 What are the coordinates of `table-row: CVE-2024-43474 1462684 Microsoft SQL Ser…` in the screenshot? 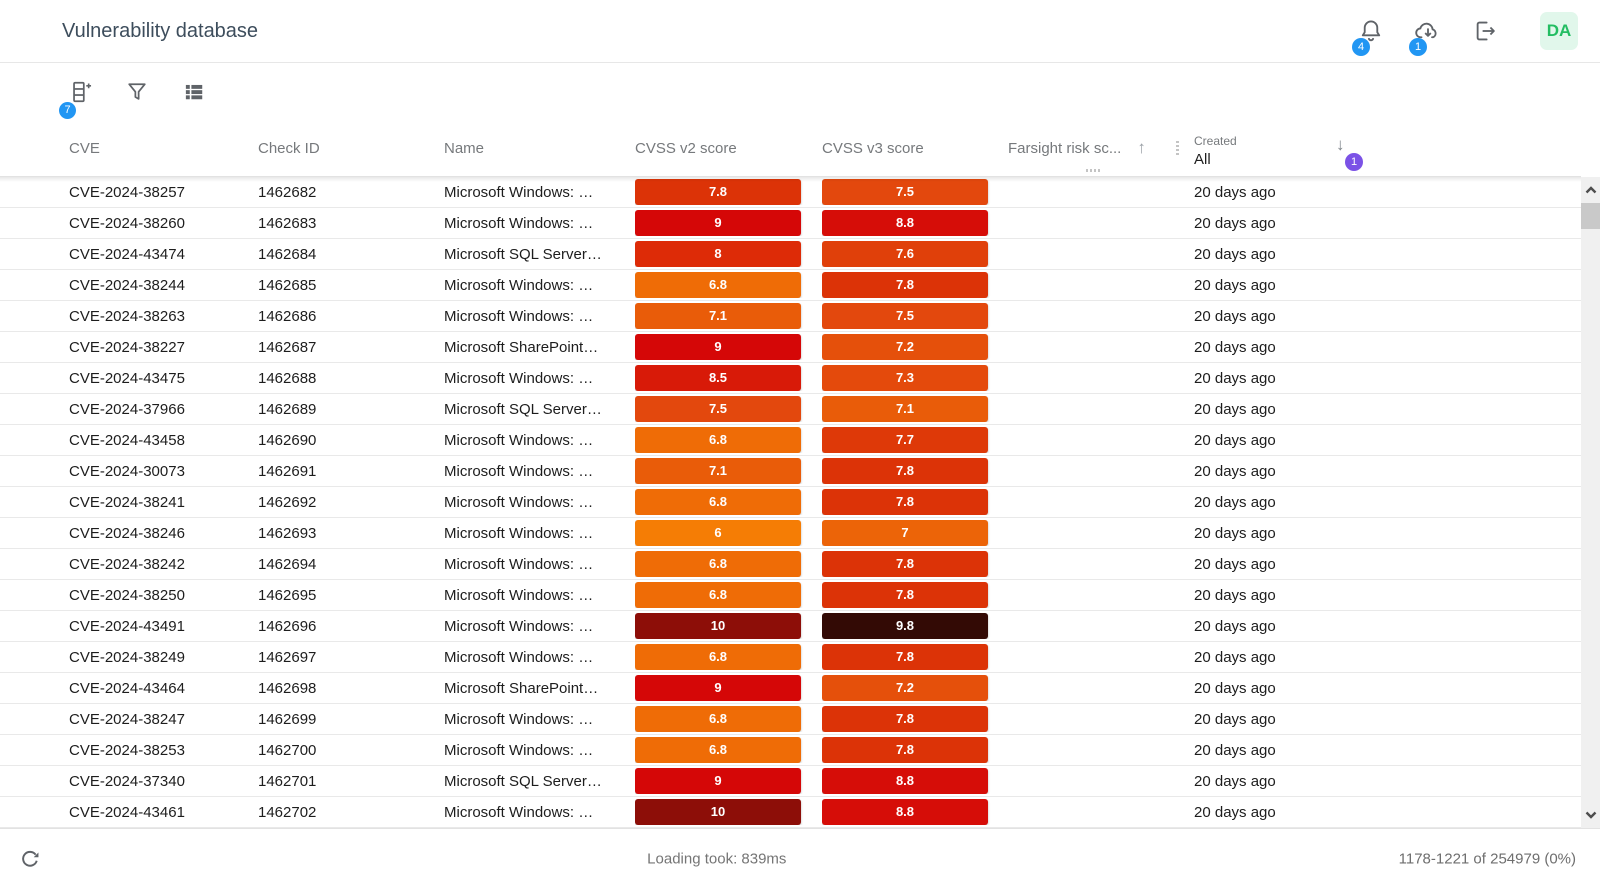 It's located at (790, 254).